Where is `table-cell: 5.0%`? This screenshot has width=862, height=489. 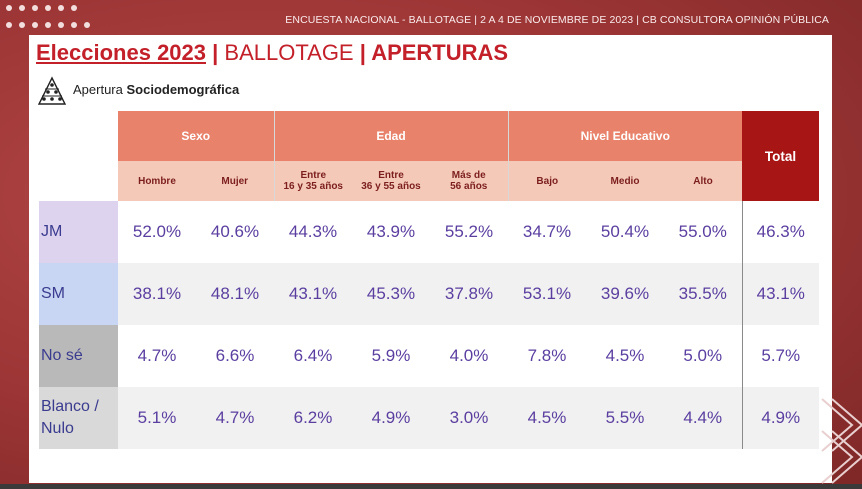
table-cell: 5.0% is located at coordinates (703, 356).